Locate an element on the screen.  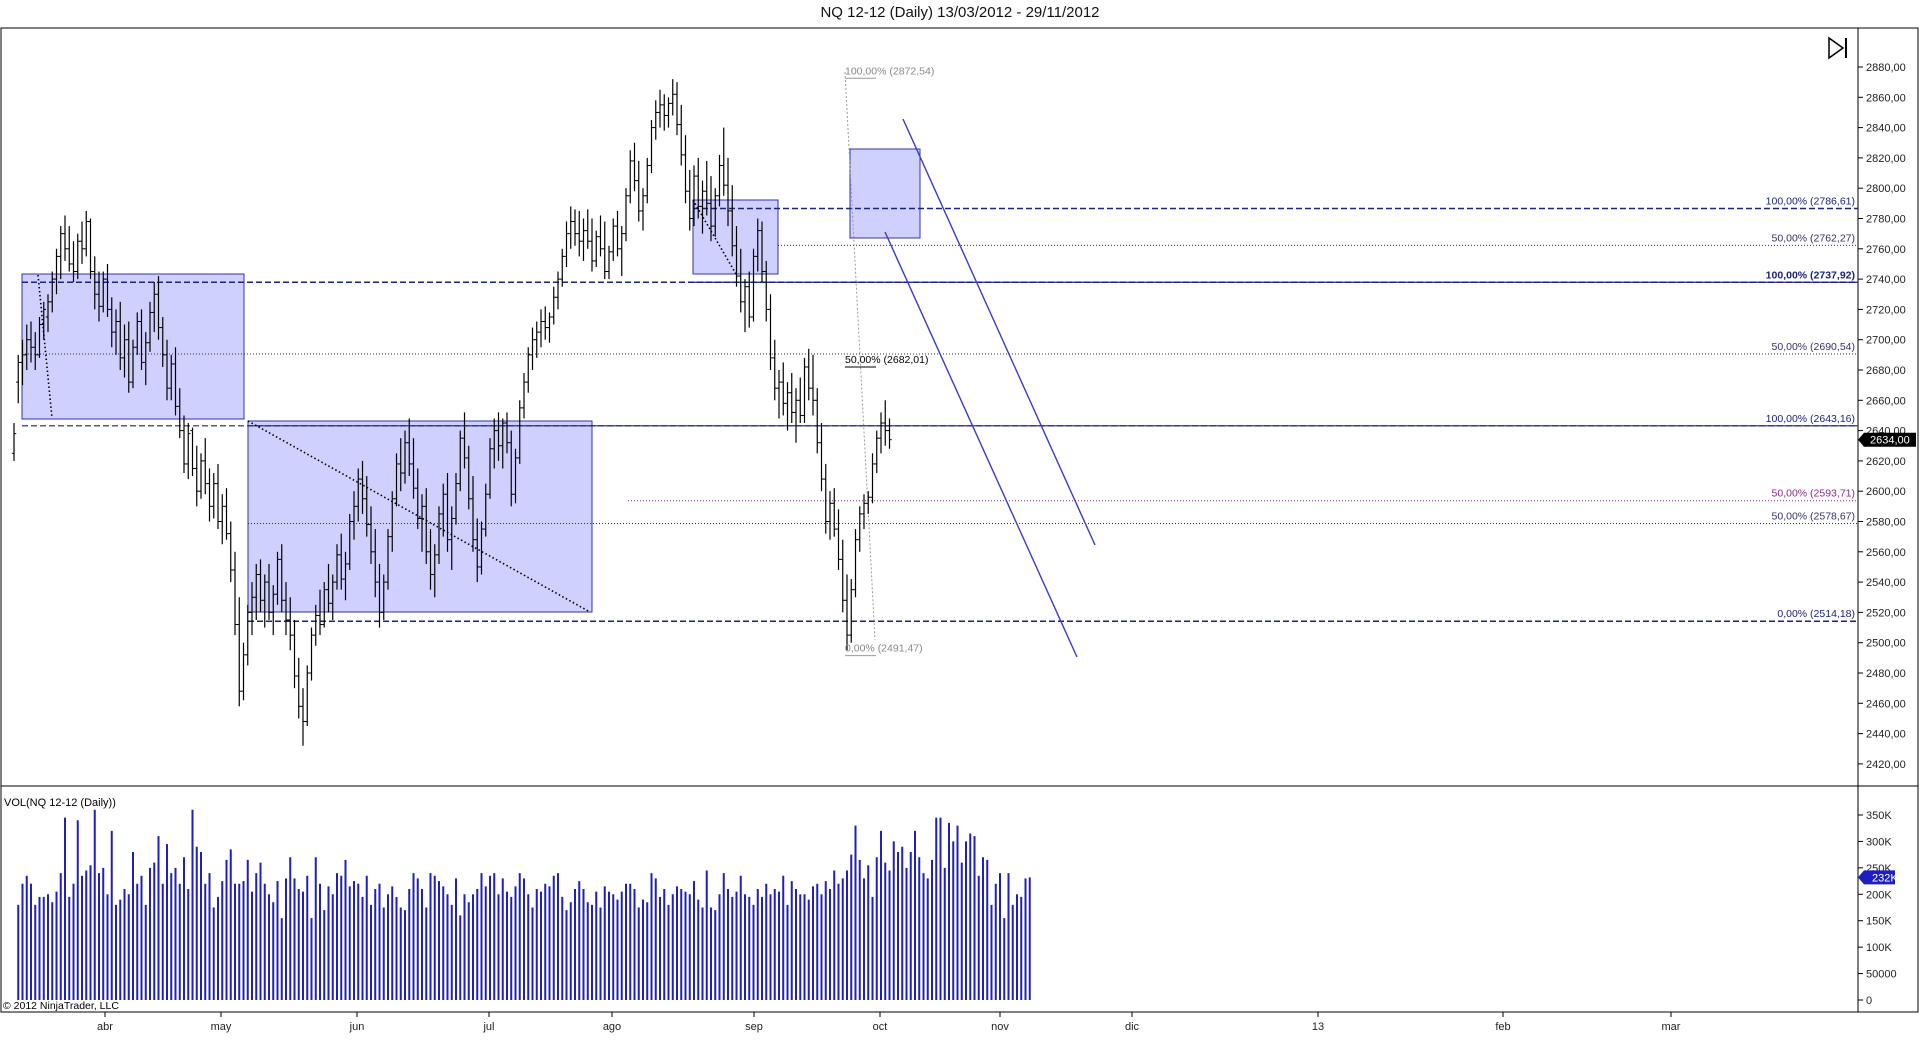
last-price-label: 2634,00 is located at coordinates (1890, 441).